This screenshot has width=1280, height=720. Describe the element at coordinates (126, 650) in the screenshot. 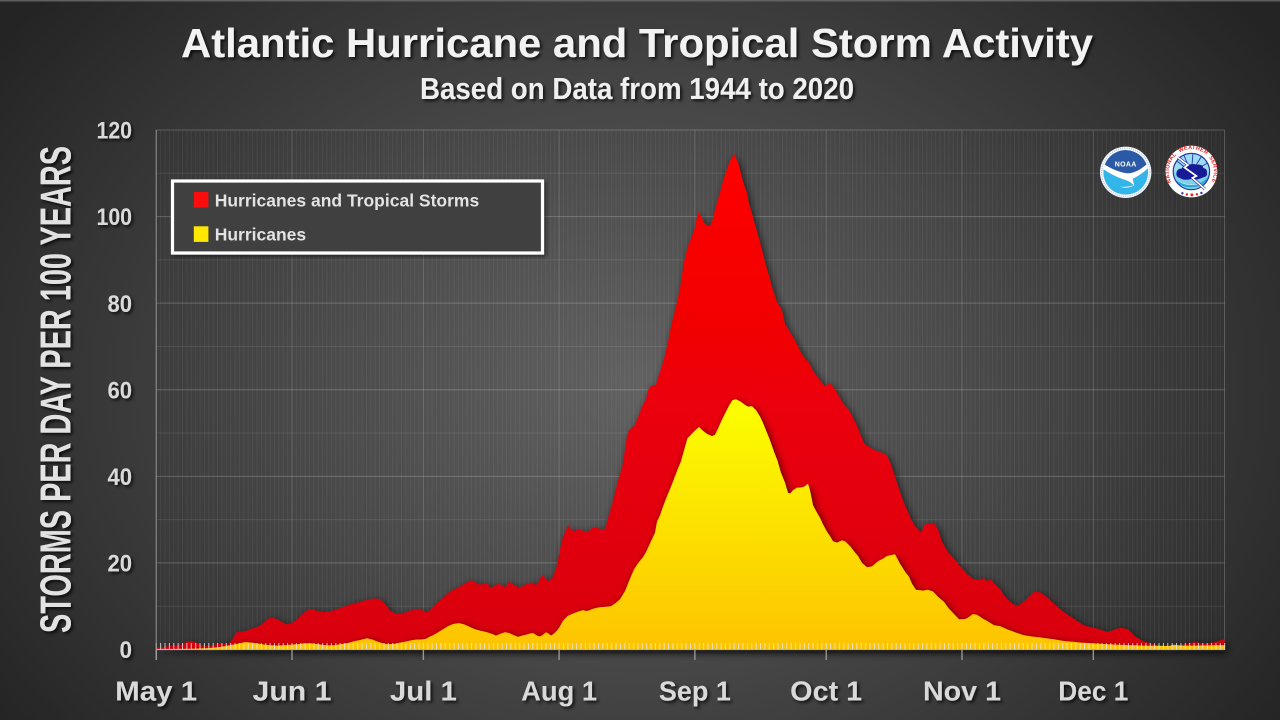

I see `svg-text: 0` at that location.